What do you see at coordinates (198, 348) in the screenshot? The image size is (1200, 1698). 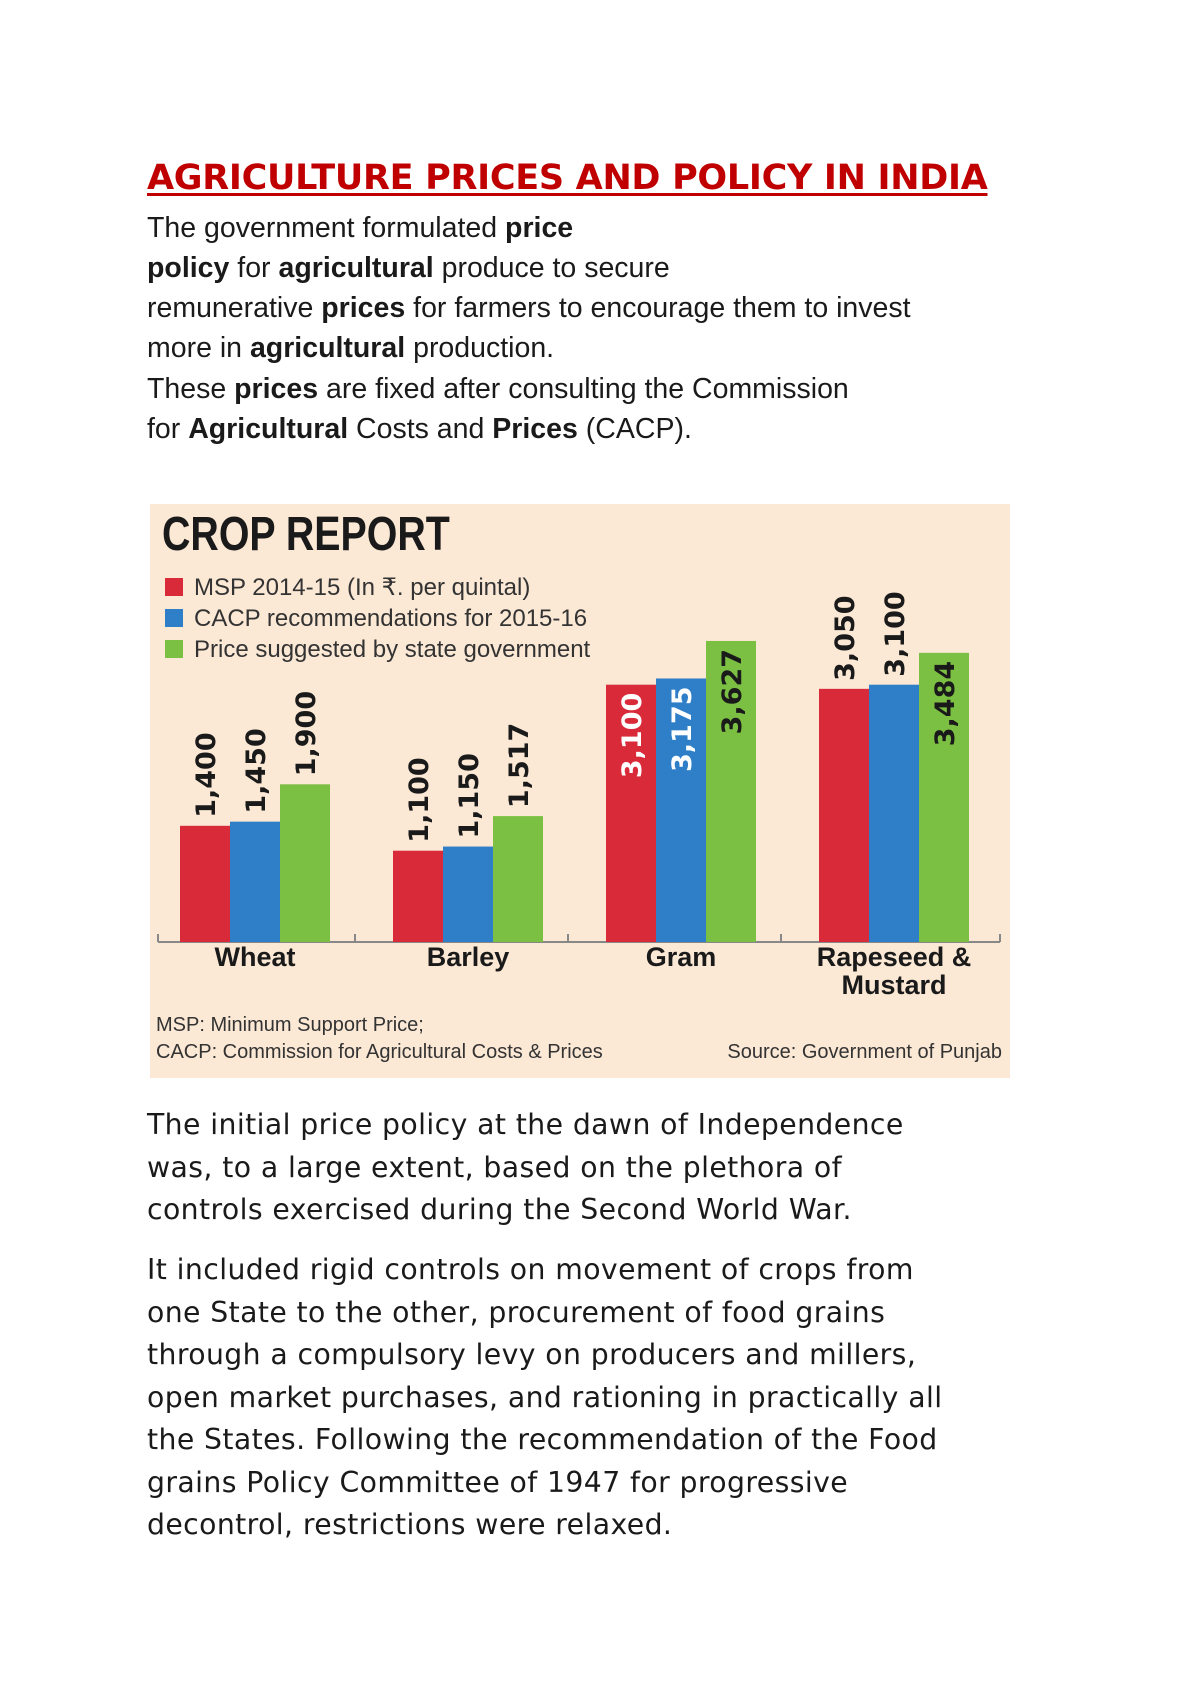 I see `text-run: more in` at bounding box center [198, 348].